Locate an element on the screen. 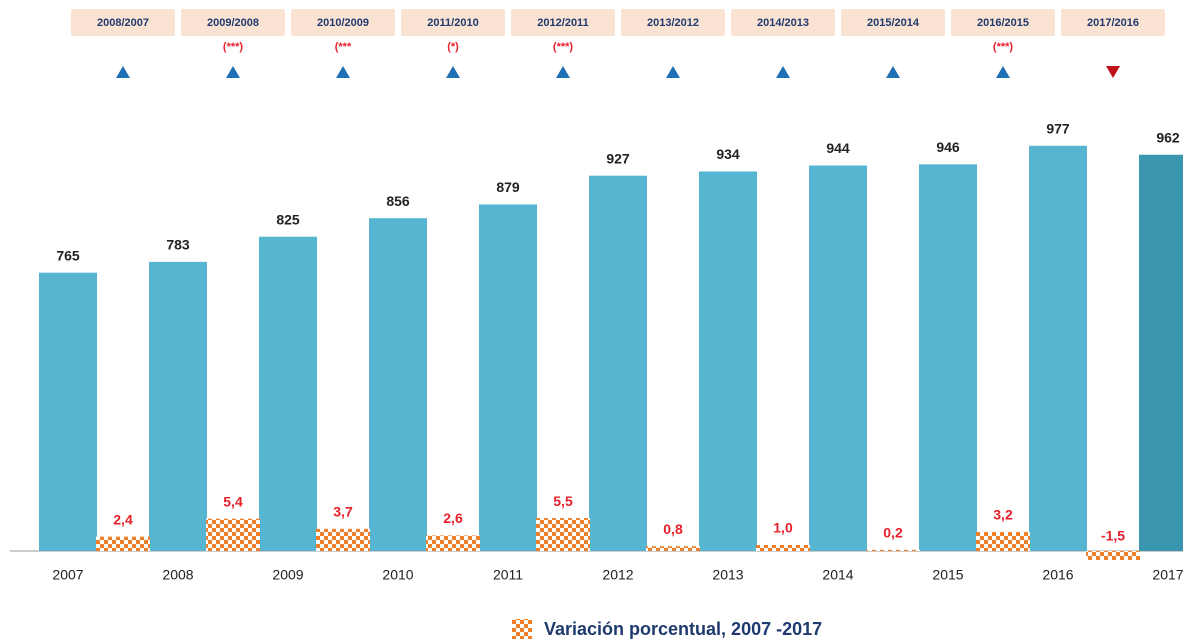 This screenshot has height=643, width=1183. data-label: 783 is located at coordinates (178, 245).